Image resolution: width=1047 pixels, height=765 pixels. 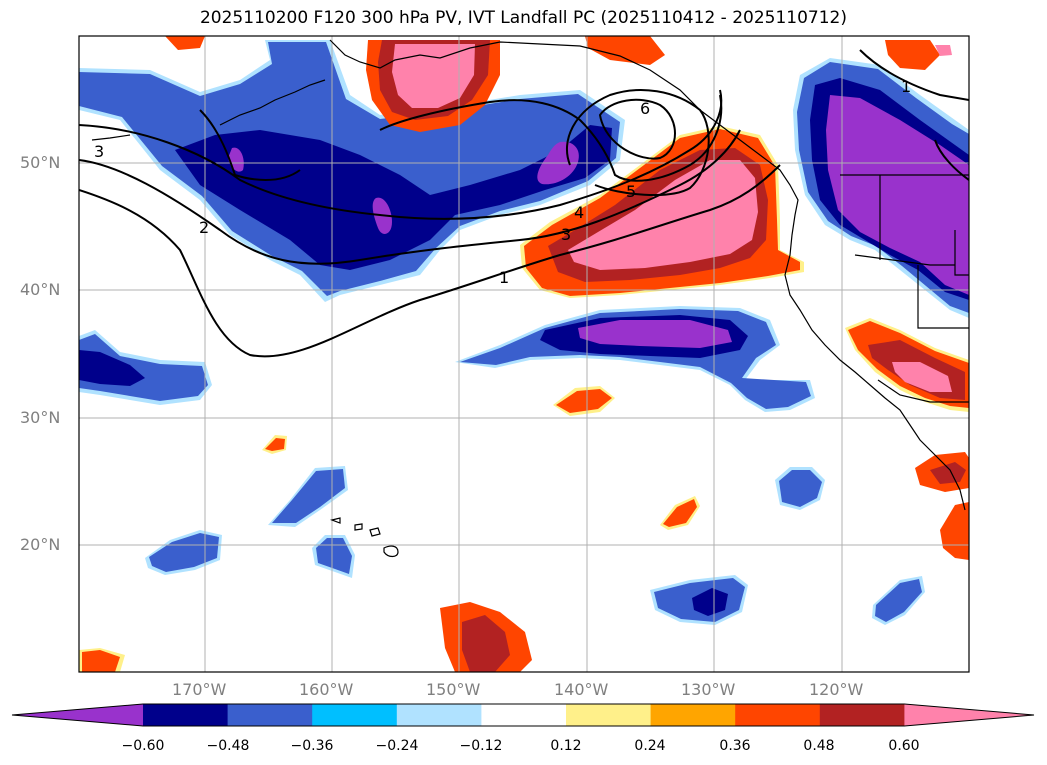 What do you see at coordinates (40, 289) in the screenshot?
I see `lat-label: 40°N` at bounding box center [40, 289].